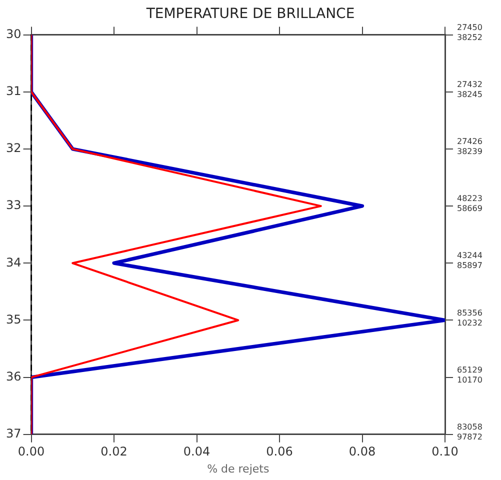 Image resolution: width=501 pixels, height=480 pixels. Describe the element at coordinates (469, 374) in the screenshot. I see `text: 65129 10170` at that location.